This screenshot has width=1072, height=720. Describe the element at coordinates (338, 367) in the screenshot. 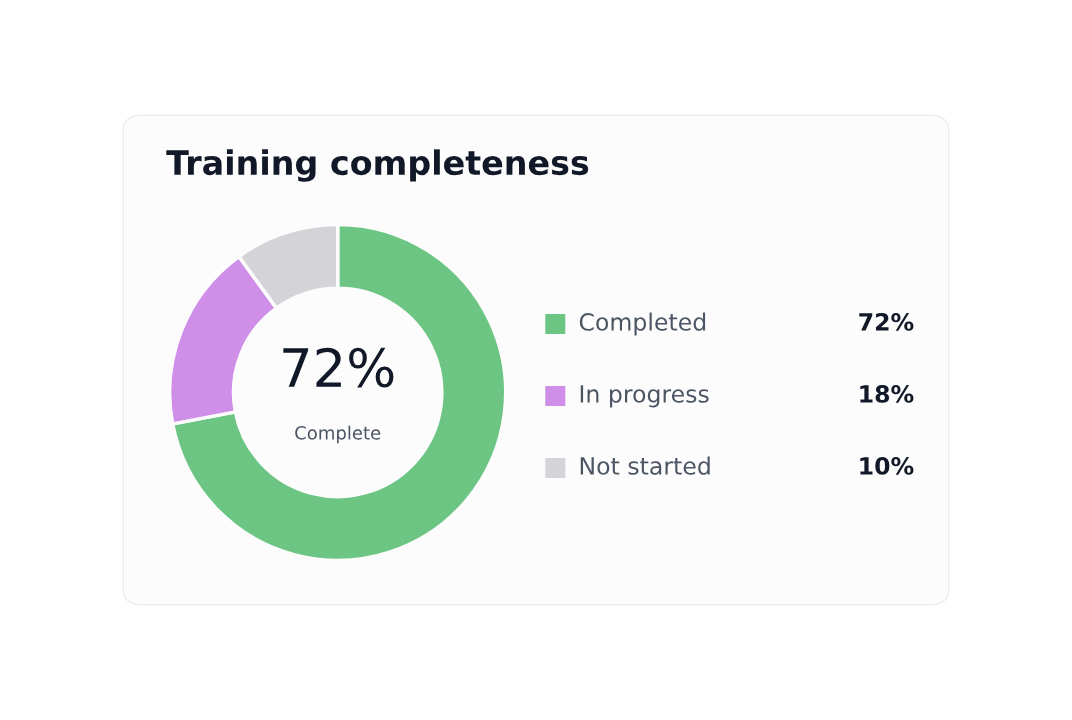

I see `text: 72%` at that location.